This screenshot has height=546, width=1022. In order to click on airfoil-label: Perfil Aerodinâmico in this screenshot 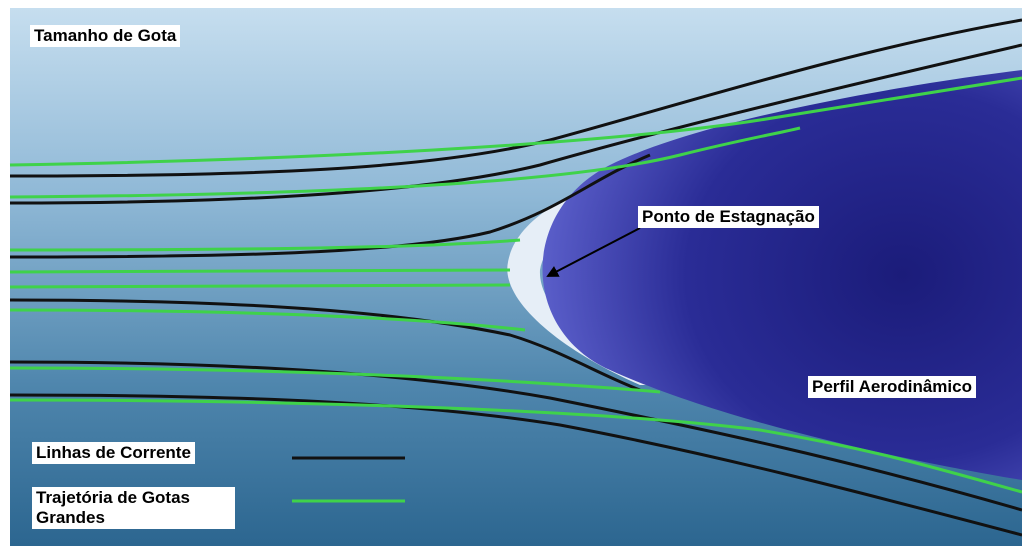, I will do `click(892, 387)`.